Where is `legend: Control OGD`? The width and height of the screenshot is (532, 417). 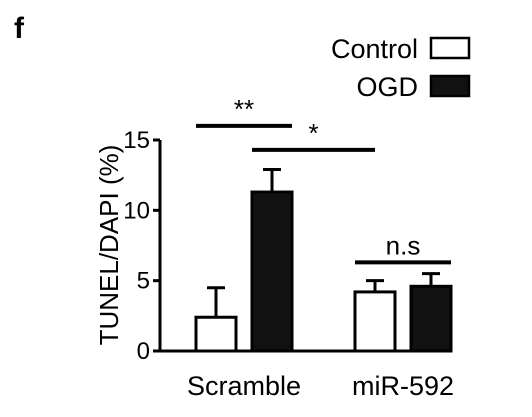
legend: Control OGD is located at coordinates (401, 68).